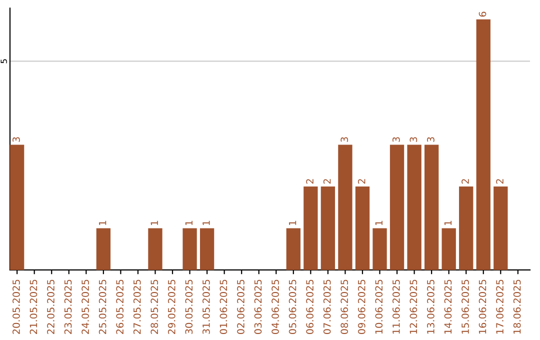 The image size is (540, 340). What do you see at coordinates (189, 307) in the screenshot?
I see `x-tick-label: 30.05.2025` at bounding box center [189, 307].